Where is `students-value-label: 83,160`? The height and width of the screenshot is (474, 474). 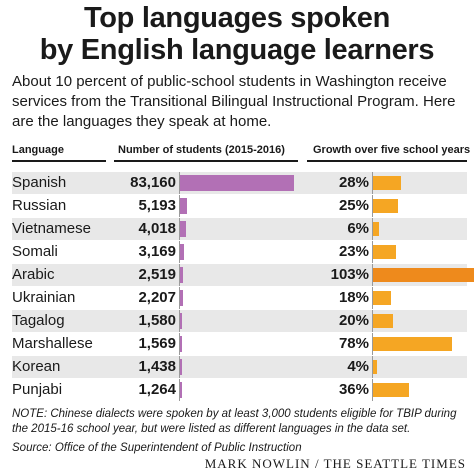 students-value-label: 83,160 is located at coordinates (153, 182).